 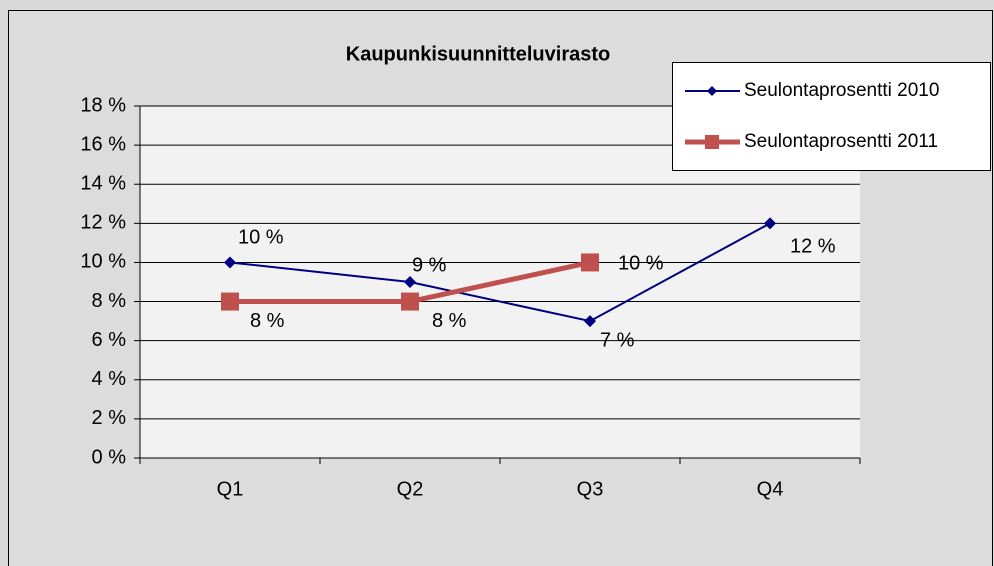 What do you see at coordinates (230, 489) in the screenshot?
I see `x-tick-label: Q1` at bounding box center [230, 489].